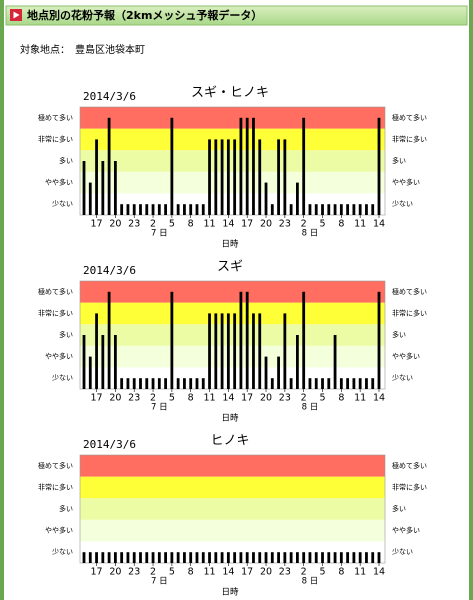 The image size is (473, 600). I want to click on header-title: 地点別の花粉予報（2kmメッシュ予報データ）, so click(144, 15).